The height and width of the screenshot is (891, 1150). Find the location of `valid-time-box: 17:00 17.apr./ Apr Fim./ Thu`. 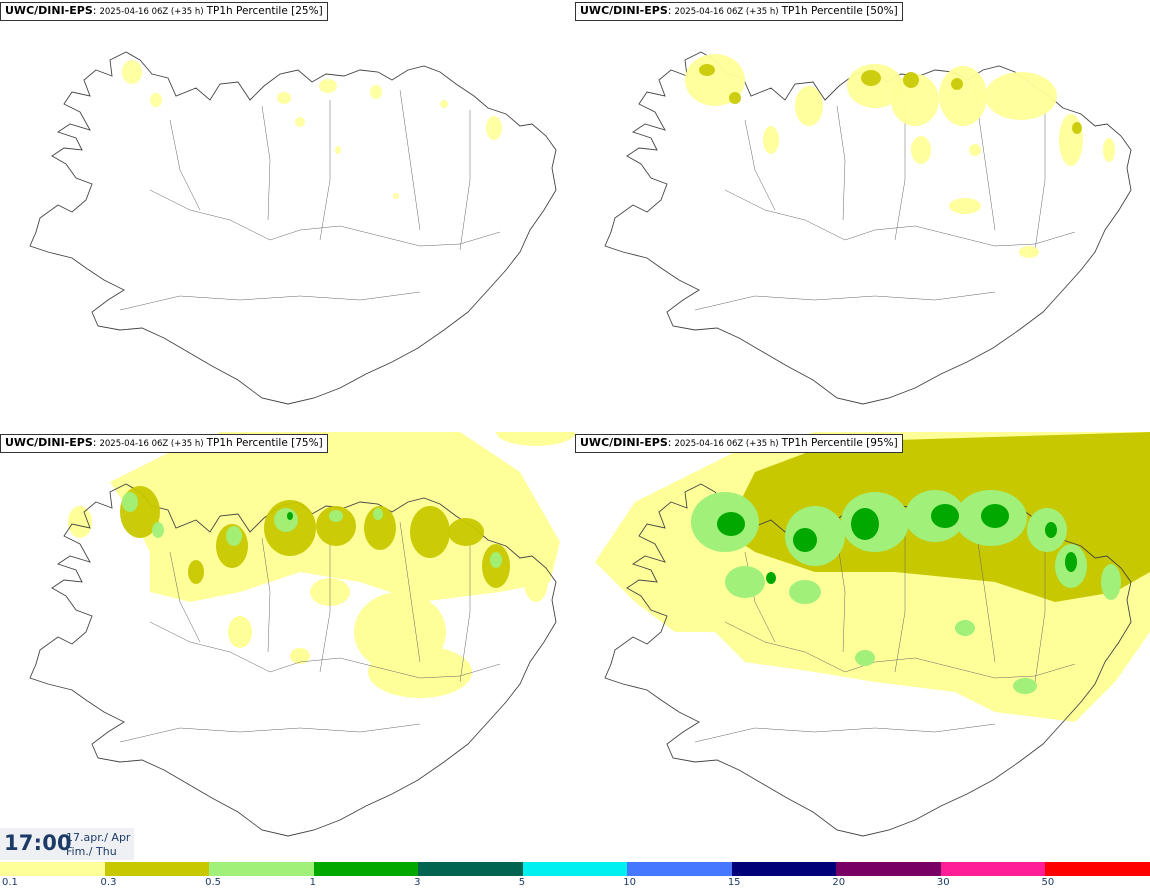

valid-time-box: 17:00 17.apr./ Apr Fim./ Thu is located at coordinates (67, 844).